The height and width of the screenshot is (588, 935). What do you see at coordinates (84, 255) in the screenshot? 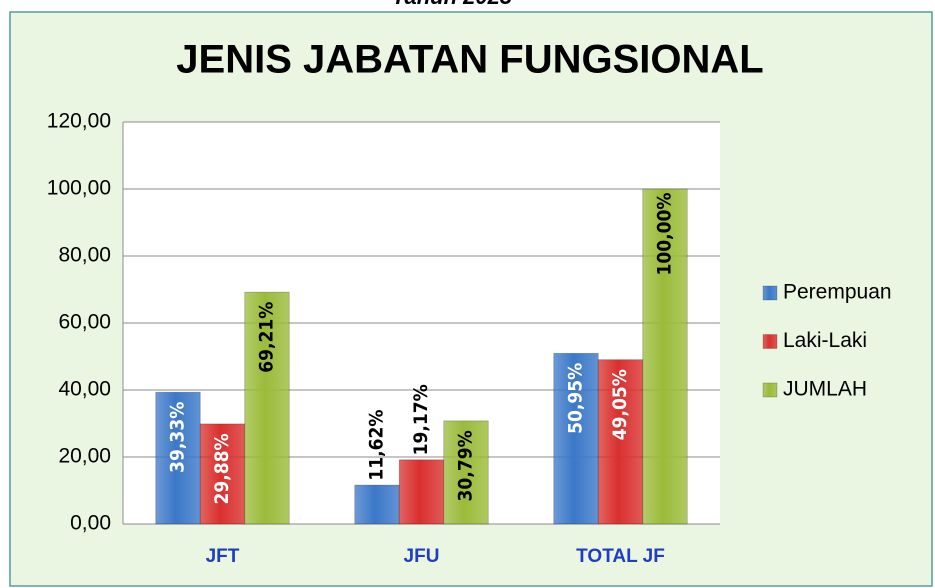
I see `y-tick-label: 80,00` at bounding box center [84, 255].